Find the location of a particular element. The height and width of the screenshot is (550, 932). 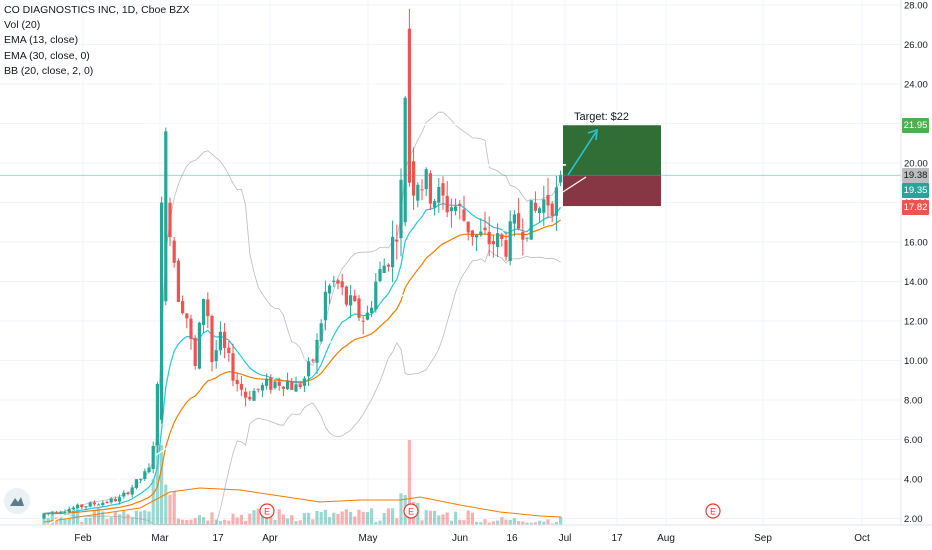

earnings-letter: E is located at coordinates (411, 512).